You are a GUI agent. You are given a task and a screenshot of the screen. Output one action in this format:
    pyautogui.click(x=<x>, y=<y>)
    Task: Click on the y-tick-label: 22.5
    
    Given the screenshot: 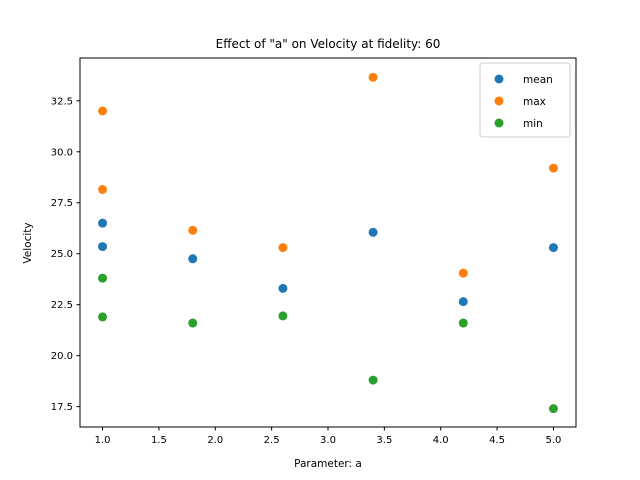 What is the action you would take?
    pyautogui.click(x=62, y=305)
    